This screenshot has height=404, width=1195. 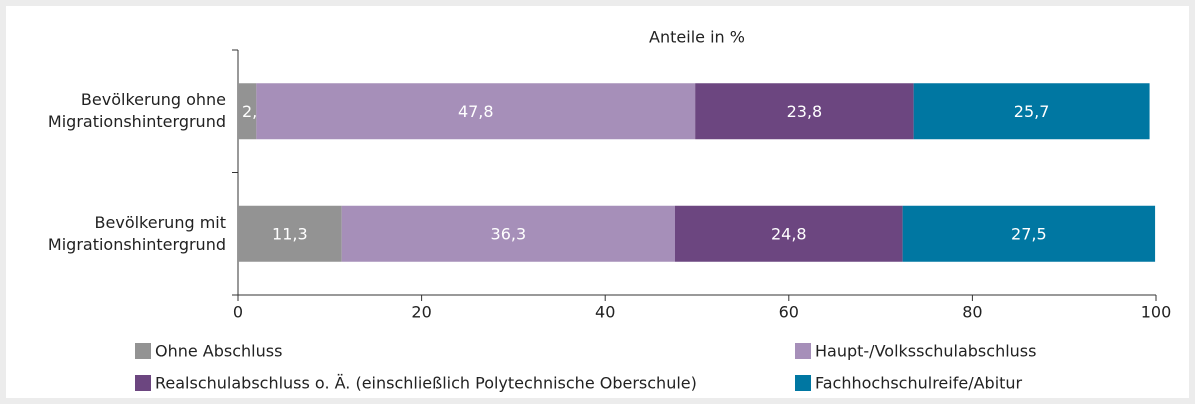 What do you see at coordinates (605, 312) in the screenshot?
I see `x-tick-label: 40` at bounding box center [605, 312].